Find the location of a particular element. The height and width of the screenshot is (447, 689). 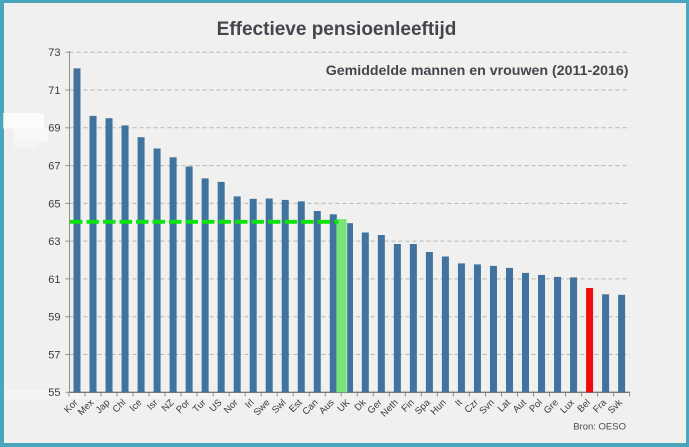

svg-text: Effectieve pensioenleeftijd is located at coordinates (337, 29).